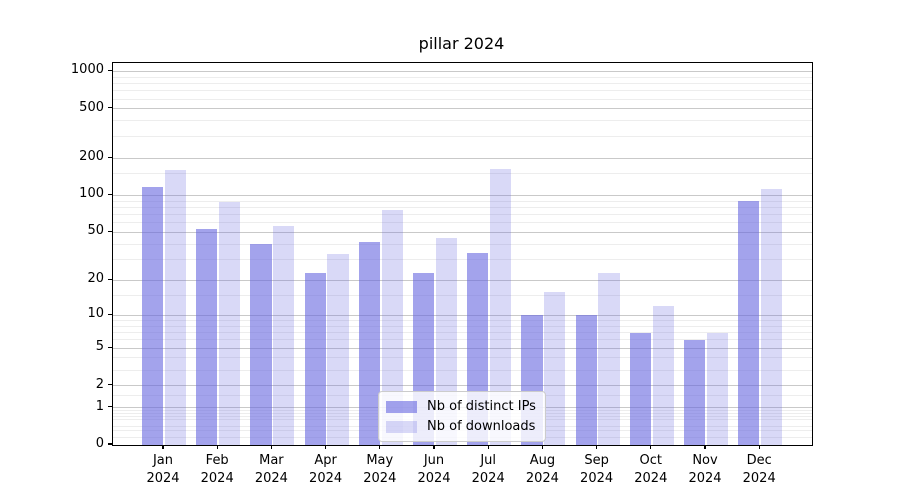 The height and width of the screenshot is (500, 900). Describe the element at coordinates (461, 43) in the screenshot. I see `chart-title: pillar 2024` at that location.